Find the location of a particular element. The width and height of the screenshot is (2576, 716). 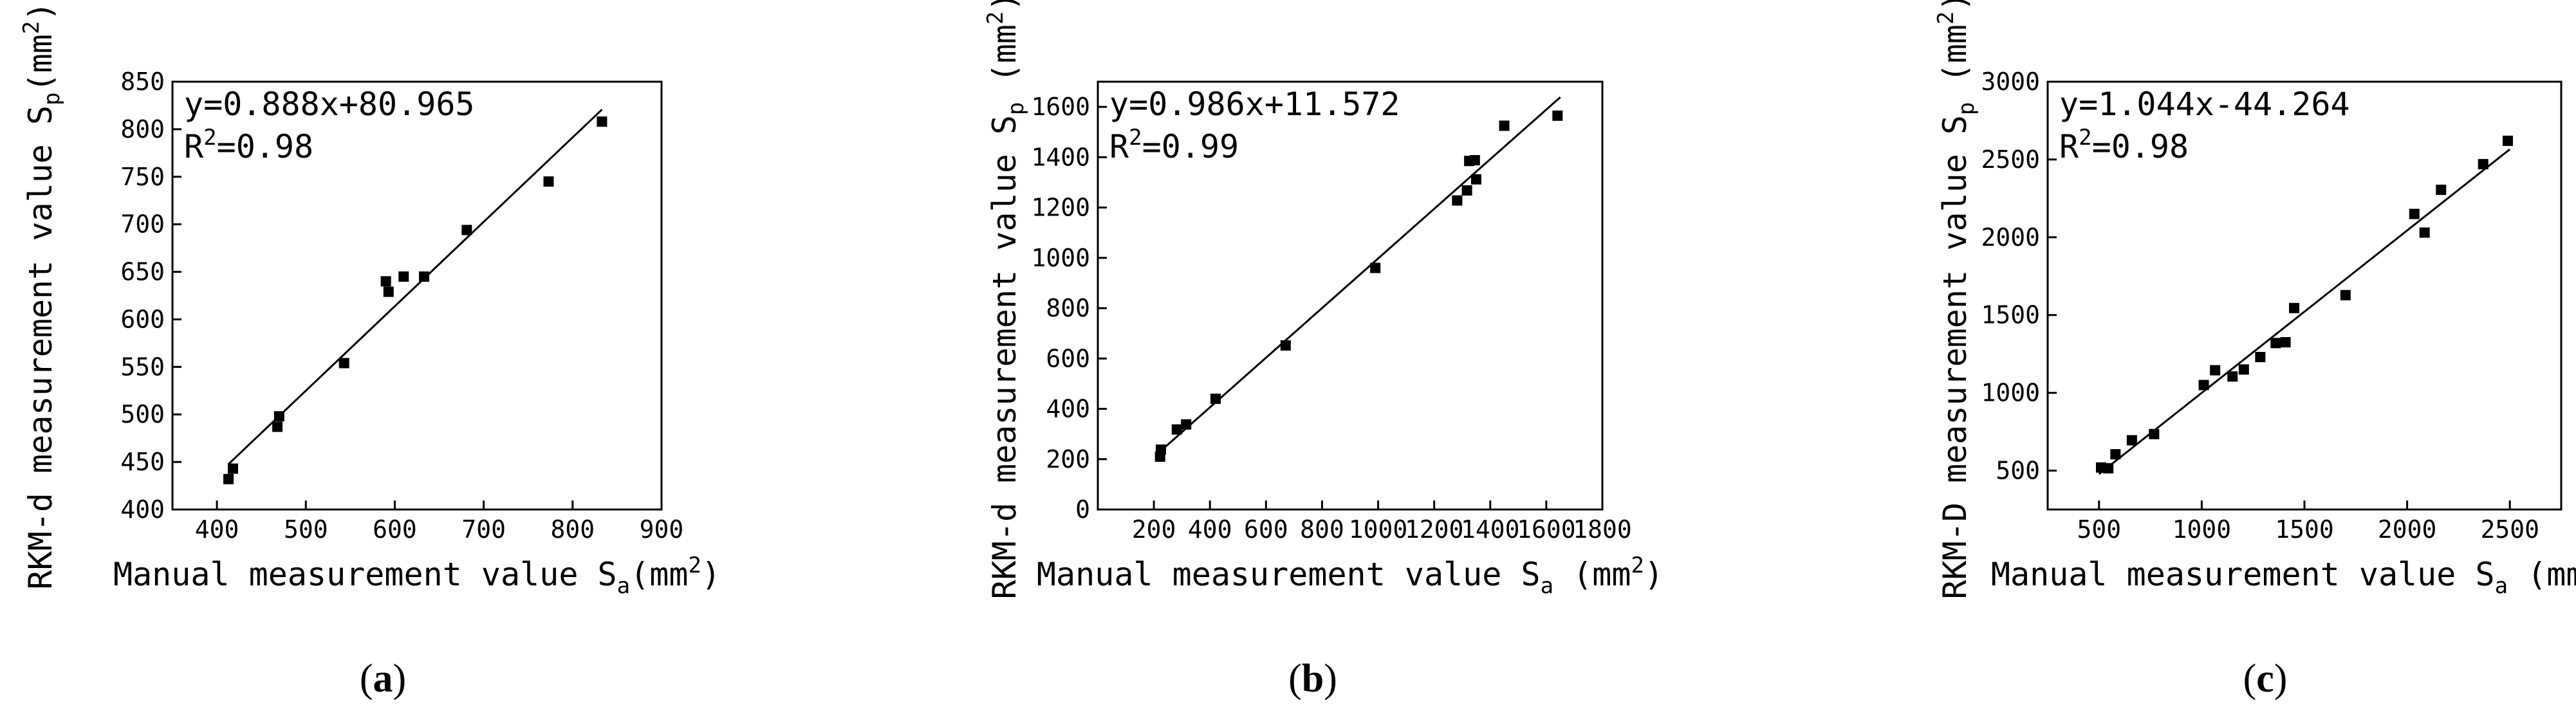

x-tick-label: 800 is located at coordinates (572, 529).